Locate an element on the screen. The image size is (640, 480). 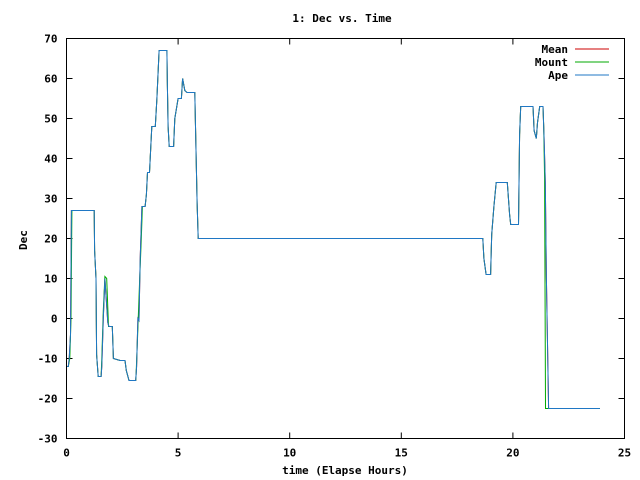
x-tick-label: 0 is located at coordinates (66, 453).